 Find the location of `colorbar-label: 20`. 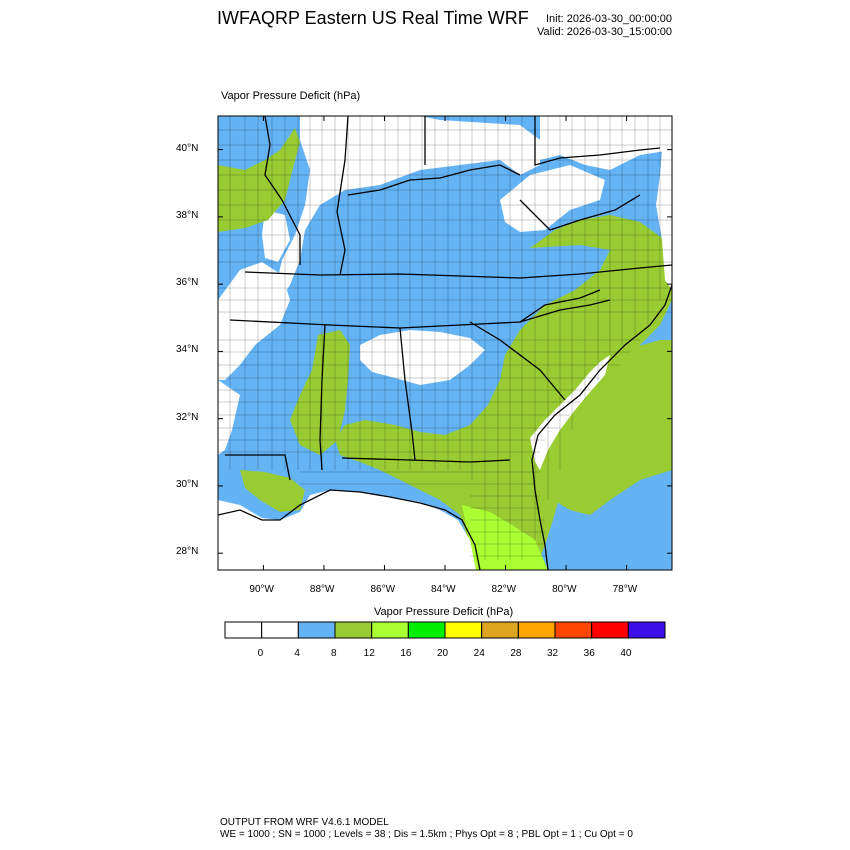

colorbar-label: 20 is located at coordinates (443, 653).